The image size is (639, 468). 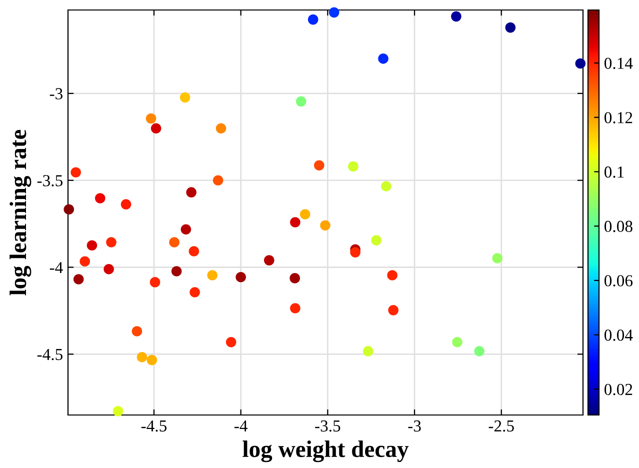 What do you see at coordinates (618, 335) in the screenshot?
I see `color-bar-label: 0.04` at bounding box center [618, 335].